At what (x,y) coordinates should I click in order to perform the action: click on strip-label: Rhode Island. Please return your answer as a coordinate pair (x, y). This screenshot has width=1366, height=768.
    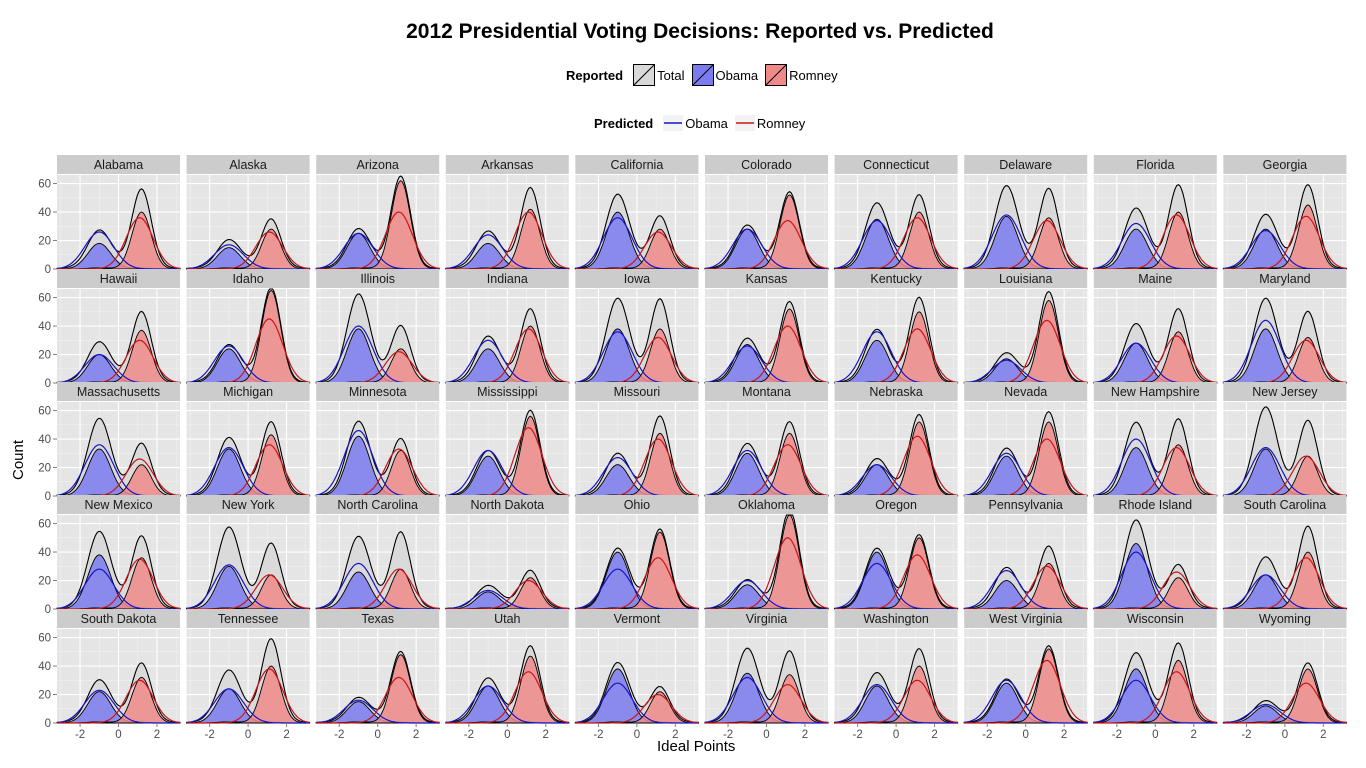
    Looking at the image, I should click on (1155, 505).